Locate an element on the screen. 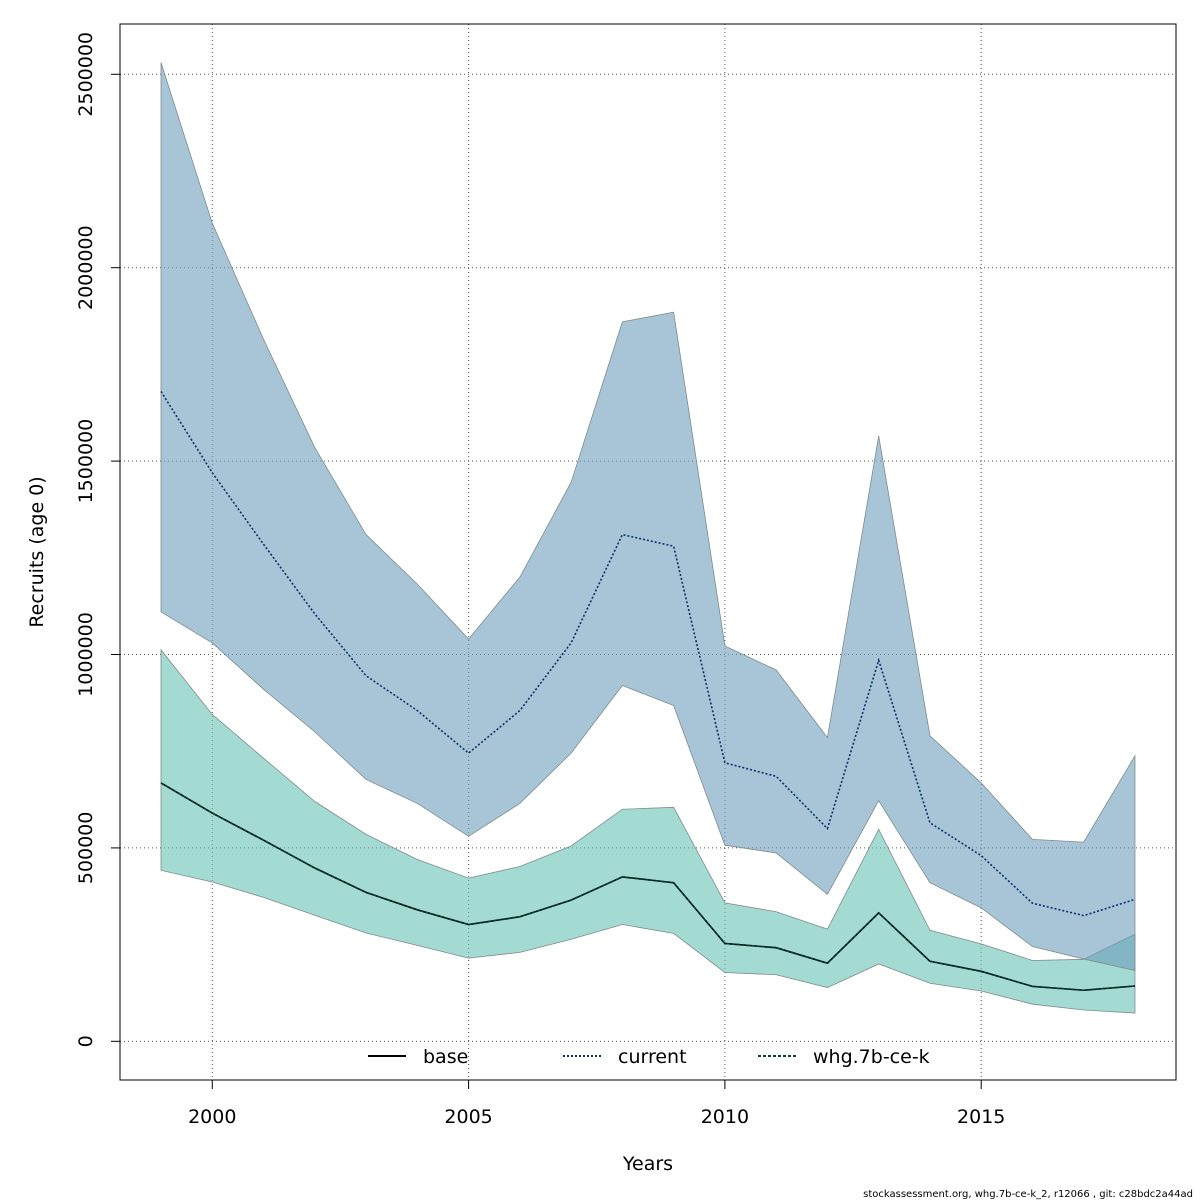  x-axis-ticks: 2000 2005 2010 2015 is located at coordinates (596, 1104).